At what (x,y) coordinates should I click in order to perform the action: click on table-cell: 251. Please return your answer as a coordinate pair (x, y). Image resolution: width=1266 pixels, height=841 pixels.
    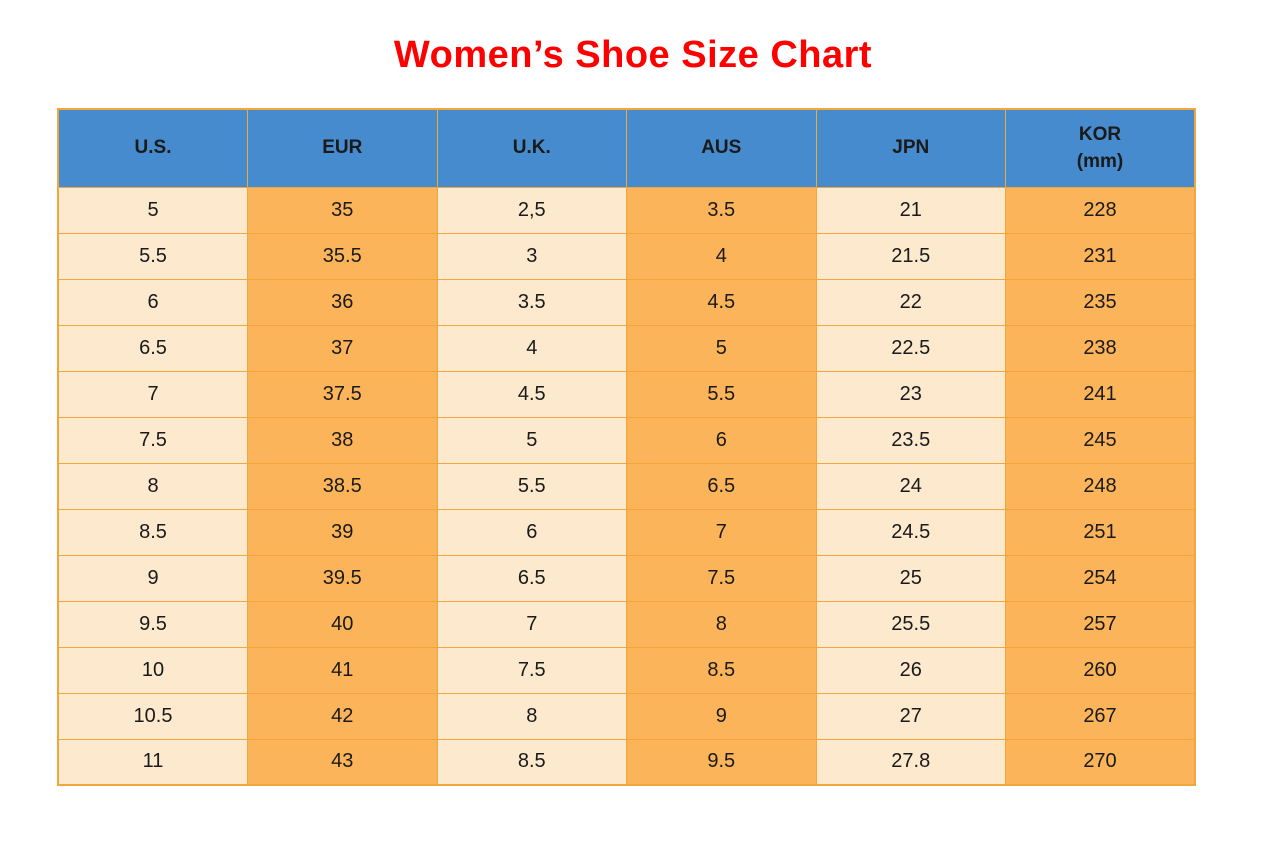
    Looking at the image, I should click on (1100, 532).